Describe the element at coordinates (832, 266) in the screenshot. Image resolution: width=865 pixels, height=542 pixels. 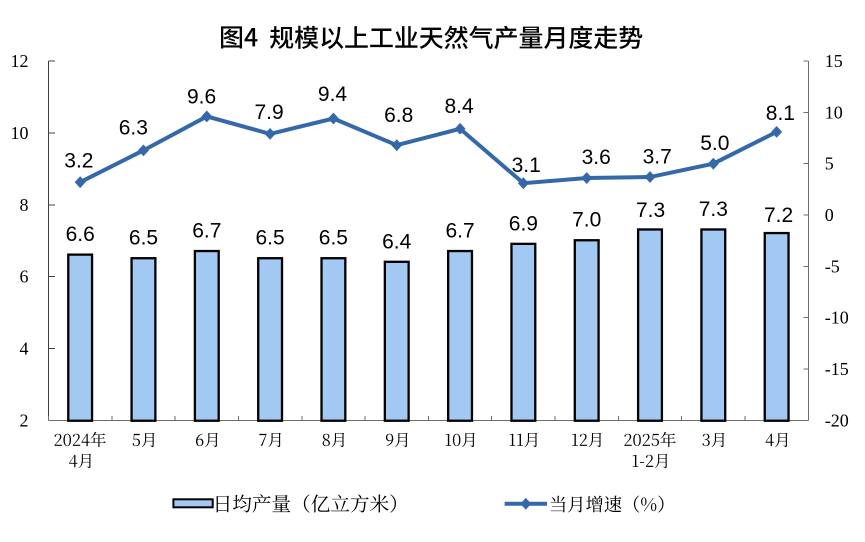
I see `svg-text: -5` at that location.